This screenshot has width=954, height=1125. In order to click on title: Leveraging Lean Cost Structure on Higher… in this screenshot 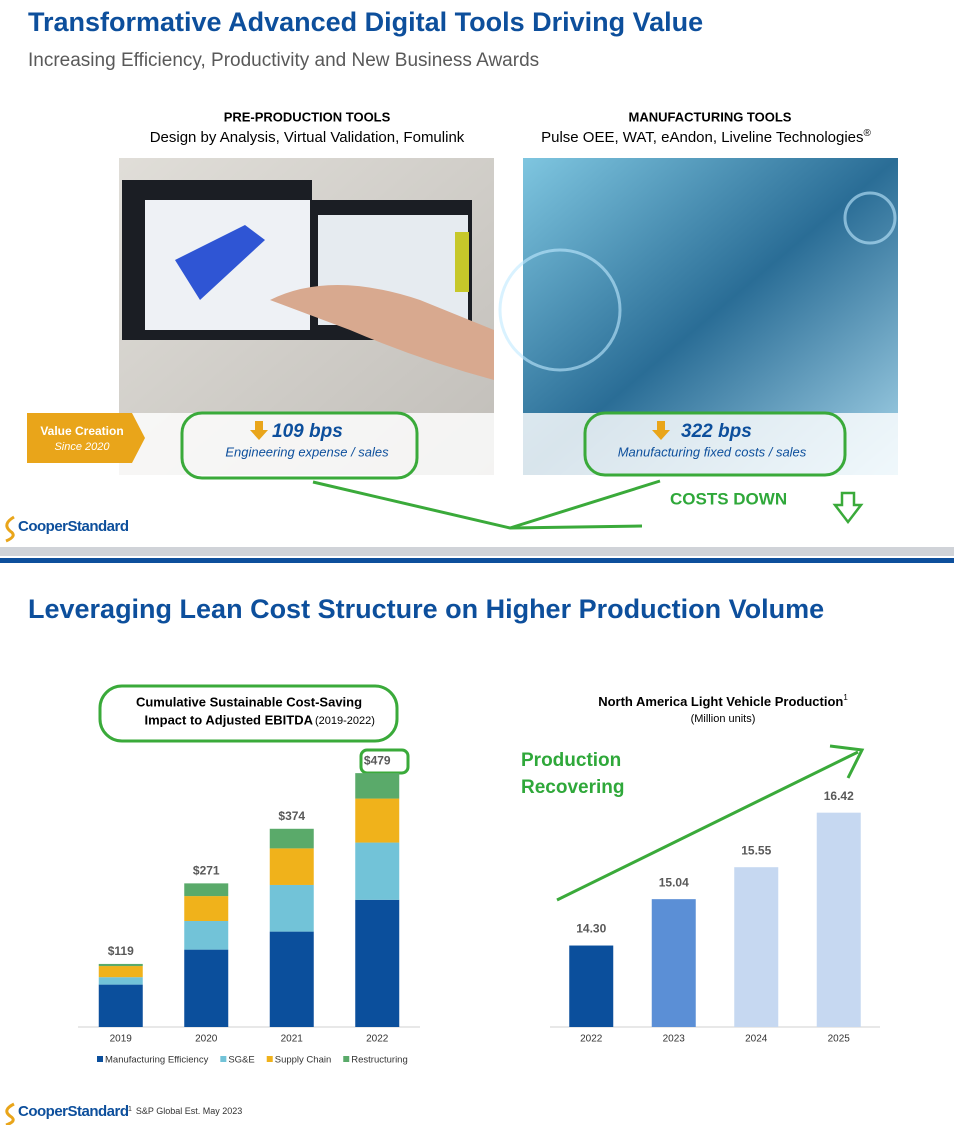, I will do `click(426, 609)`.